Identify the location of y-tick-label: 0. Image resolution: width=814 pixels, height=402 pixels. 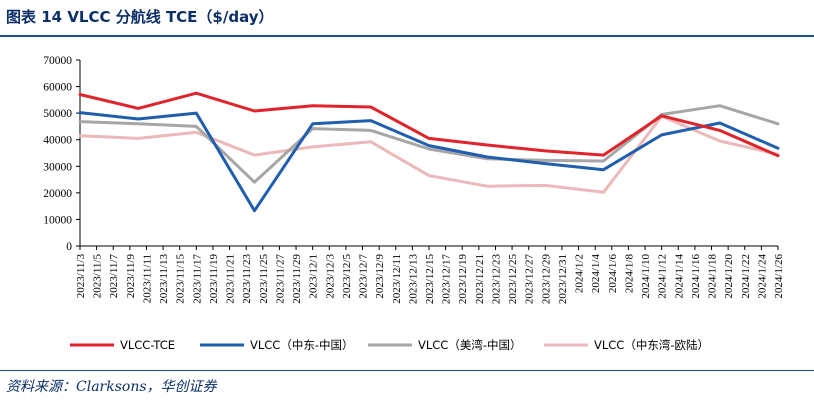
(69, 247).